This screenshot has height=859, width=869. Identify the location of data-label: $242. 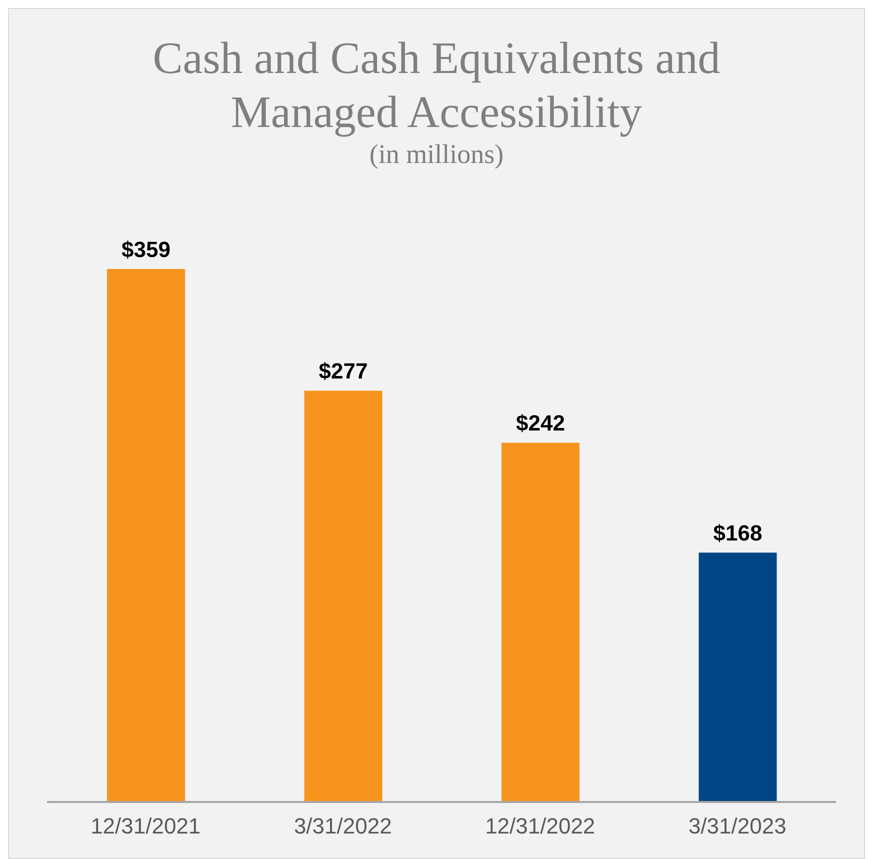
(540, 423).